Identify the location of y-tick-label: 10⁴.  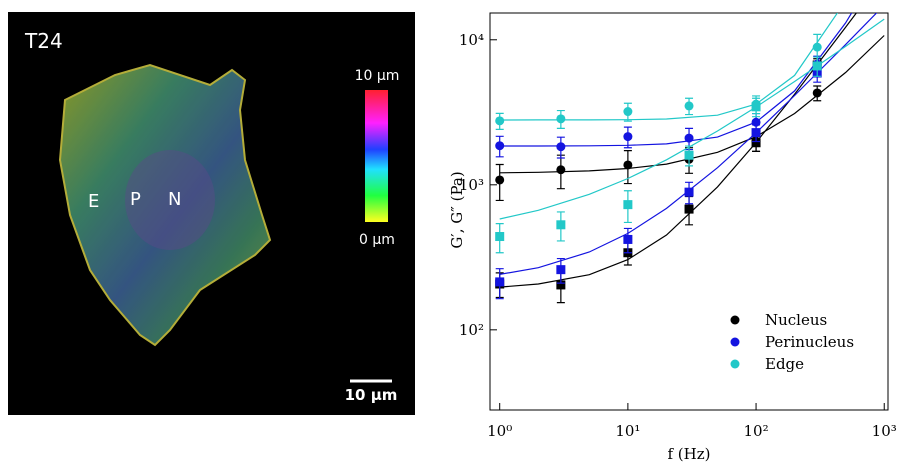
(471, 40).